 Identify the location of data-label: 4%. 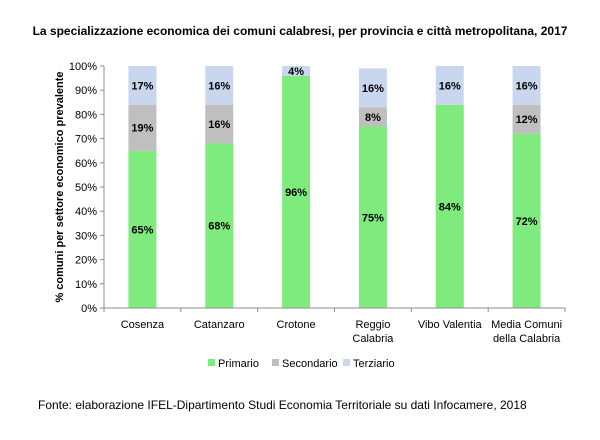
(296, 72).